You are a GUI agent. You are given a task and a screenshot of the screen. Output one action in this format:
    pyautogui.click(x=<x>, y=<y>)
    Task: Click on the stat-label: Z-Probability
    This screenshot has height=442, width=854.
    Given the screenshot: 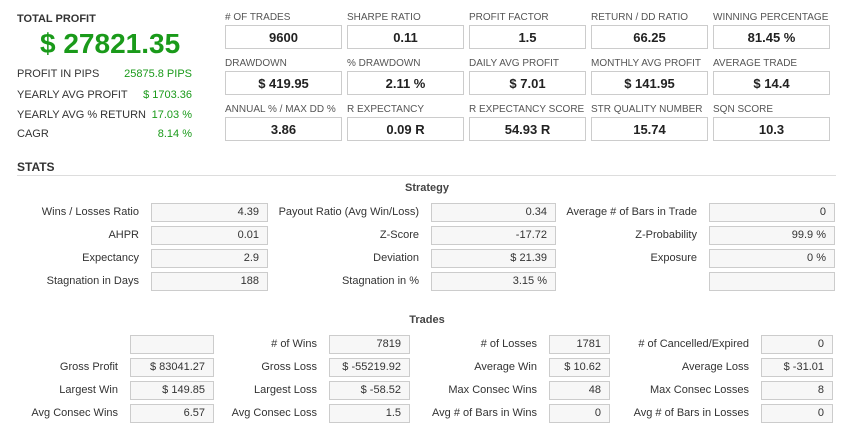 What is the action you would take?
    pyautogui.click(x=666, y=235)
    